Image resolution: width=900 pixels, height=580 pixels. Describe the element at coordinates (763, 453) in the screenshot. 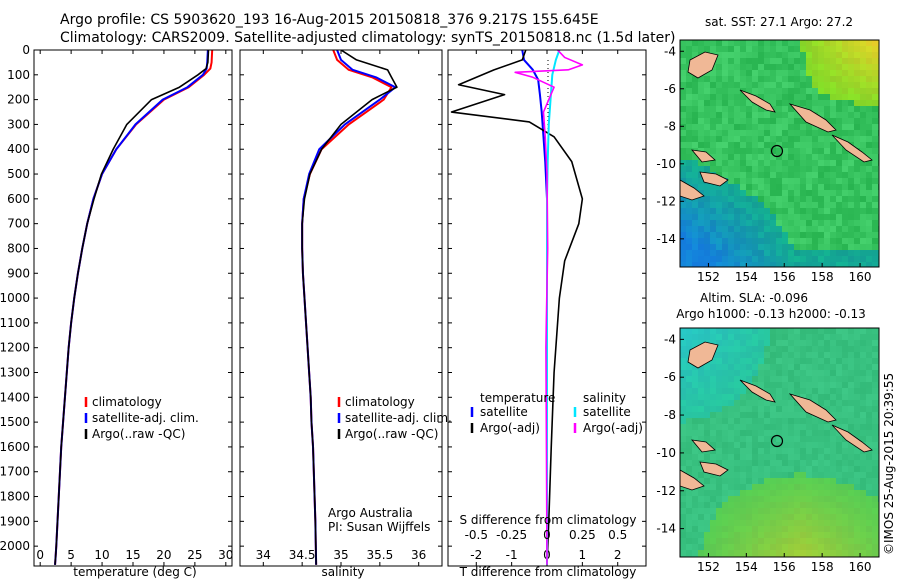

I see `sla-map-ticks: 152 154 156 158 160-4-6-8-10-12-14` at that location.